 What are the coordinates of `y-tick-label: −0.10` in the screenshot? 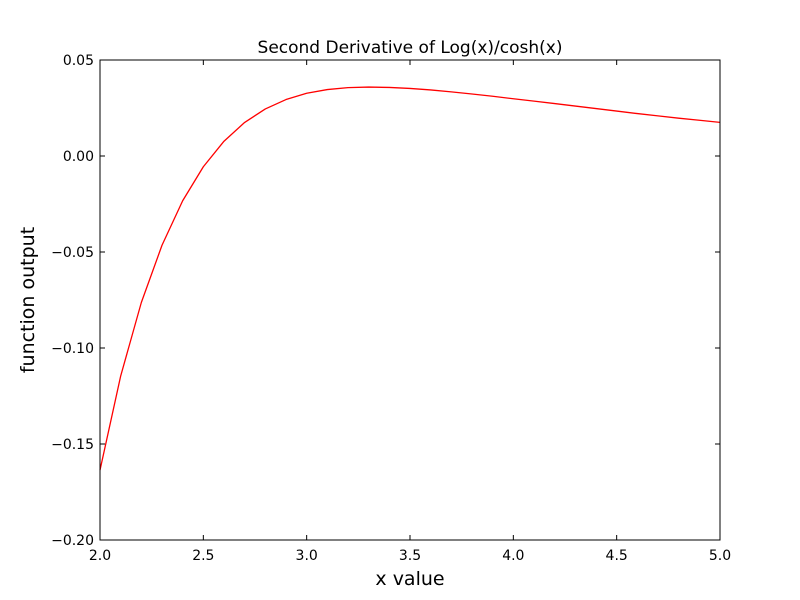 It's located at (72, 349).